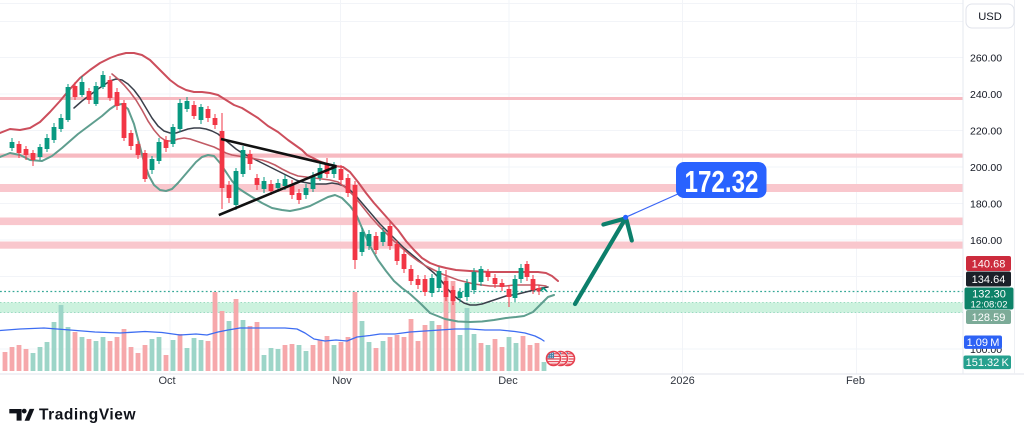  I want to click on svg-text: Oct, so click(166, 381).